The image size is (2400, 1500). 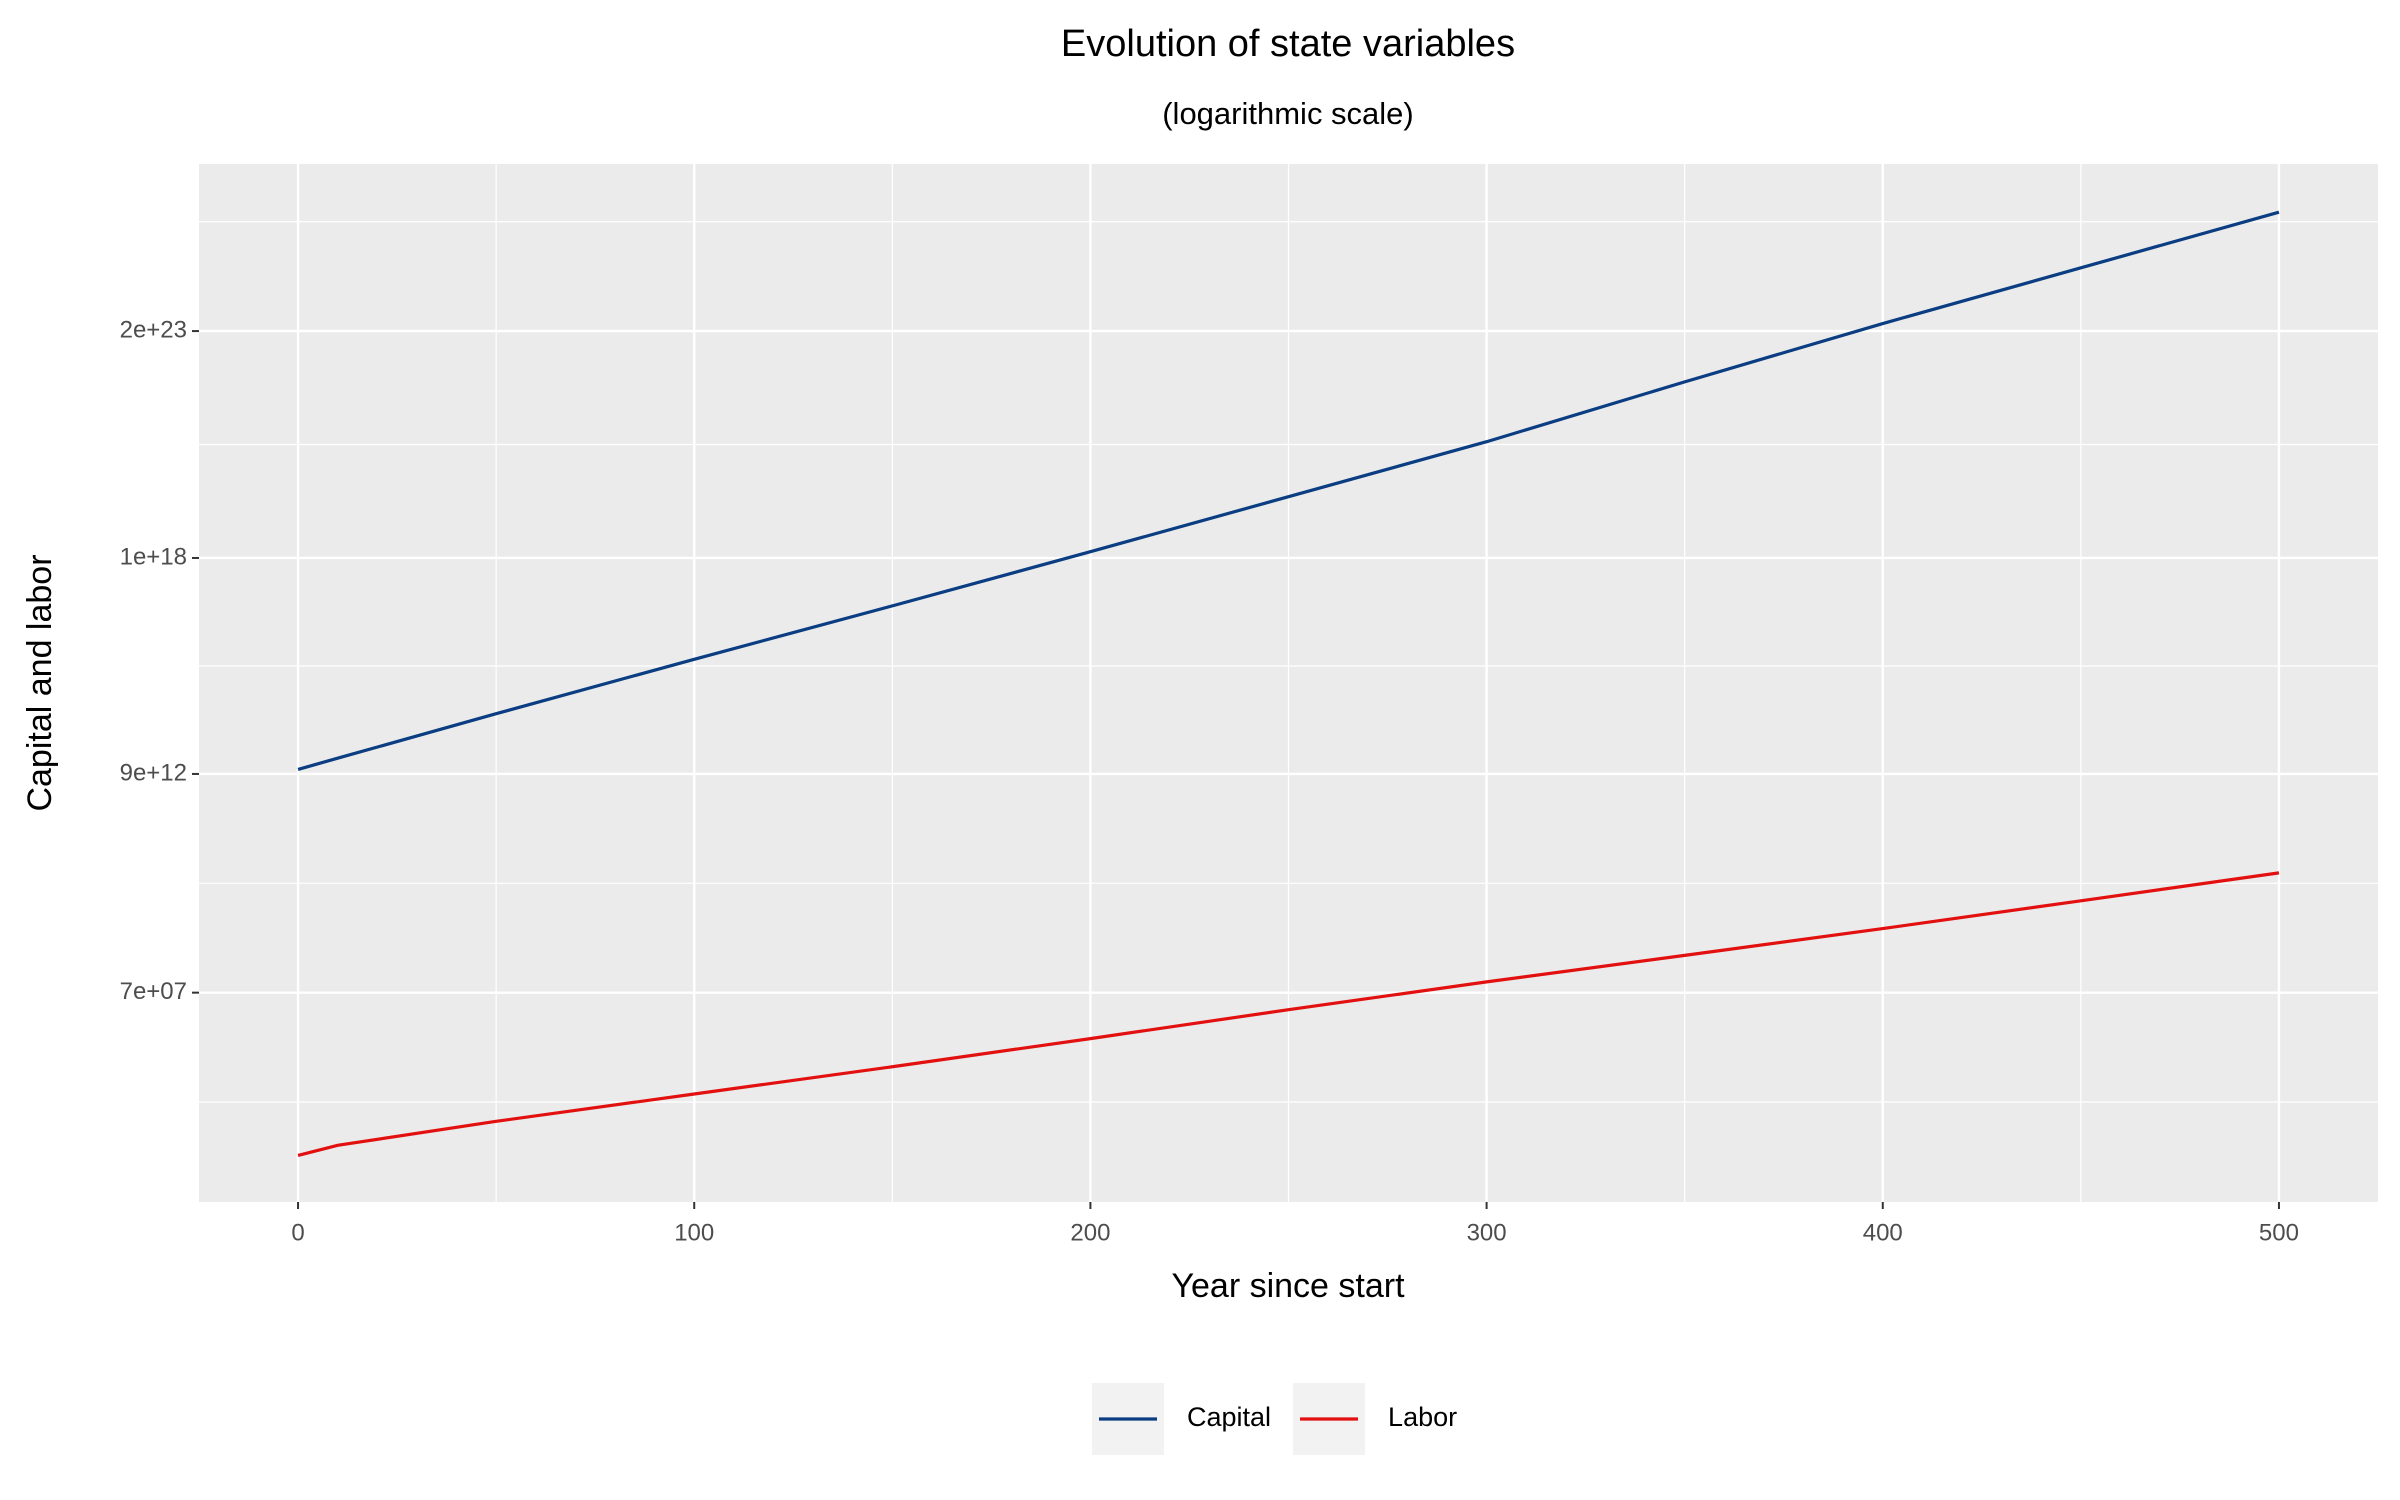 What do you see at coordinates (153, 772) in the screenshot?
I see `y-tick-label: 9e+12` at bounding box center [153, 772].